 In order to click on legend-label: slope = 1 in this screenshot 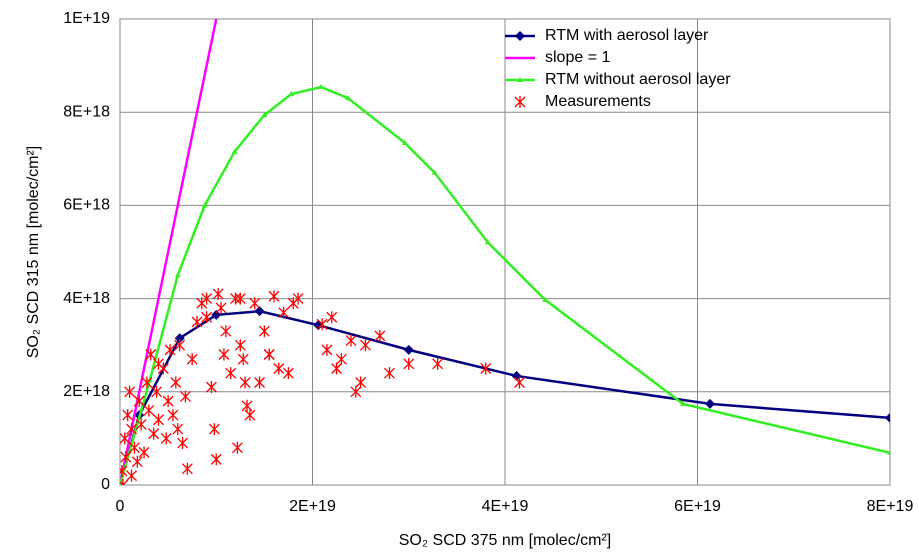, I will do `click(577, 57)`.